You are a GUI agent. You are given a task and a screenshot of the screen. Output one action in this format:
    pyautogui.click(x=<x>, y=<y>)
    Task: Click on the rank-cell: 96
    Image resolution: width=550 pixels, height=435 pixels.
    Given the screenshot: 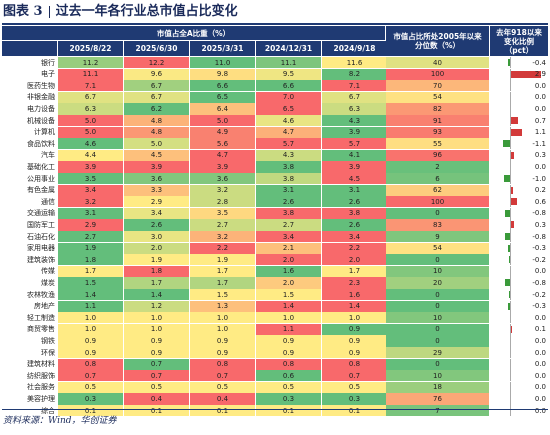 What is the action you would take?
    pyautogui.click(x=437, y=155)
    